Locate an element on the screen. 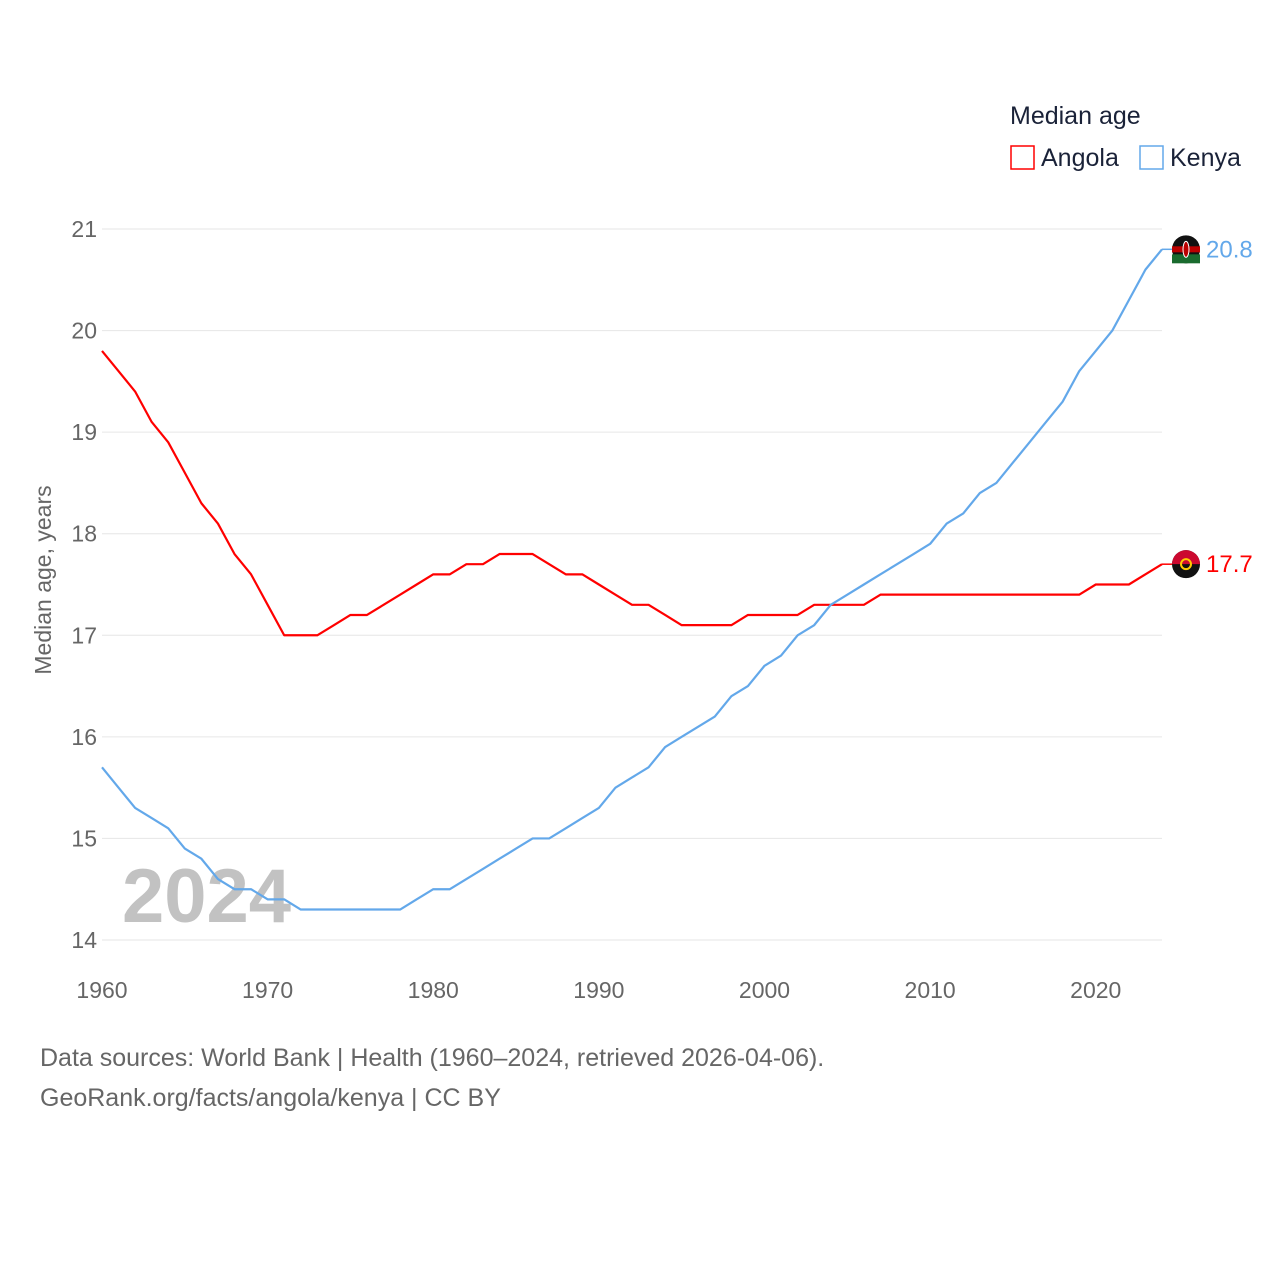 The width and height of the screenshot is (1280, 1280). flag-shield is located at coordinates (1186, 249).